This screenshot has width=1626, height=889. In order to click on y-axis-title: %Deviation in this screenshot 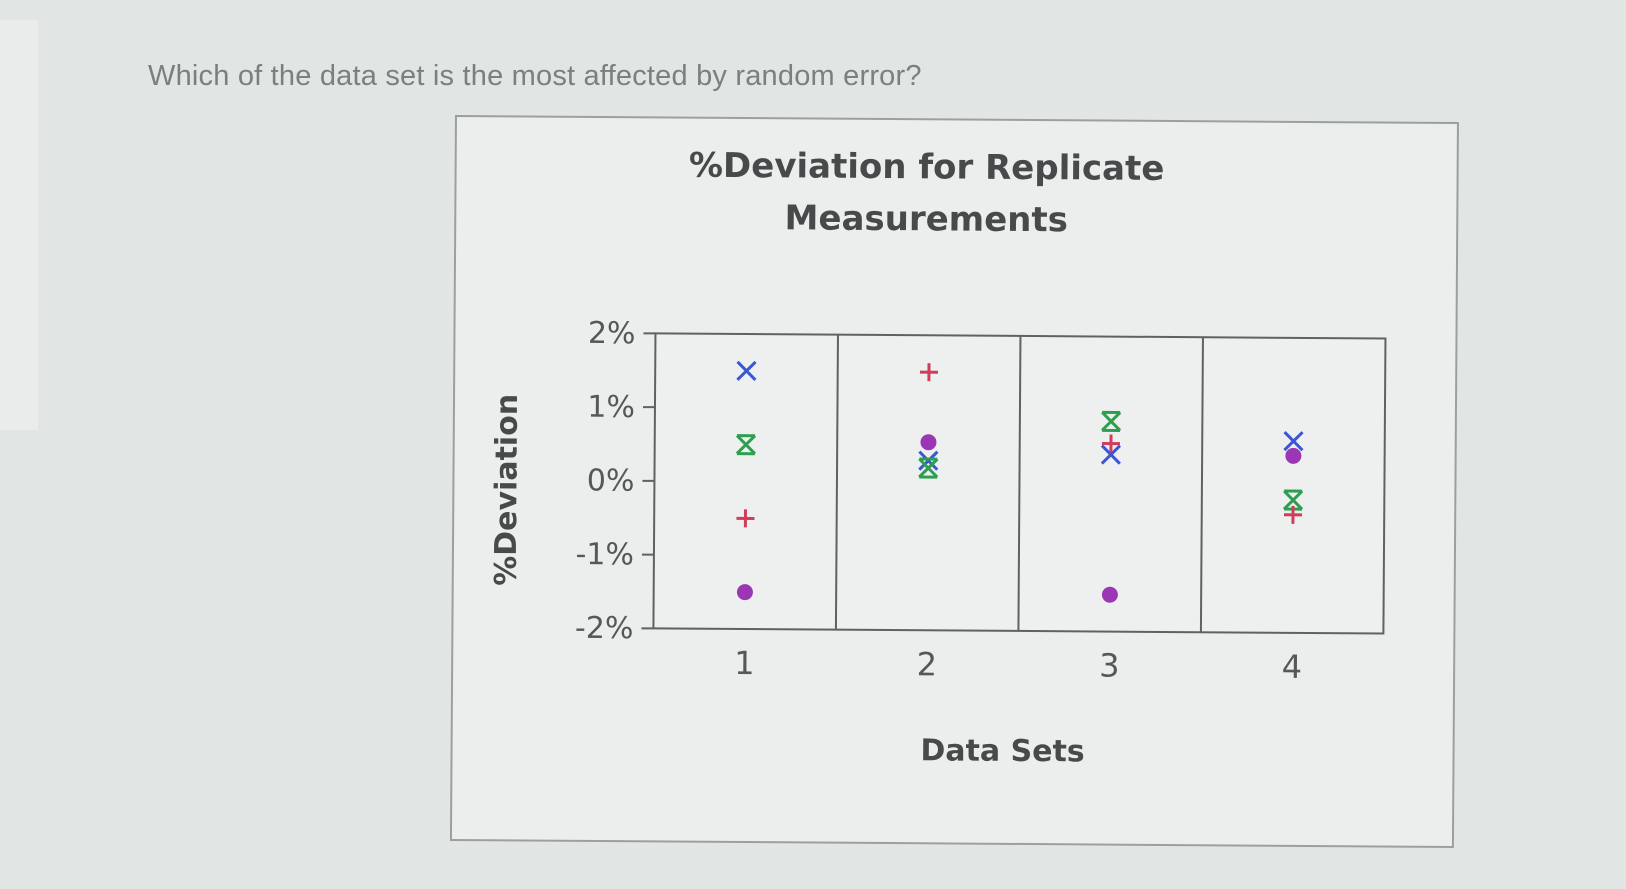, I will do `click(507, 490)`.